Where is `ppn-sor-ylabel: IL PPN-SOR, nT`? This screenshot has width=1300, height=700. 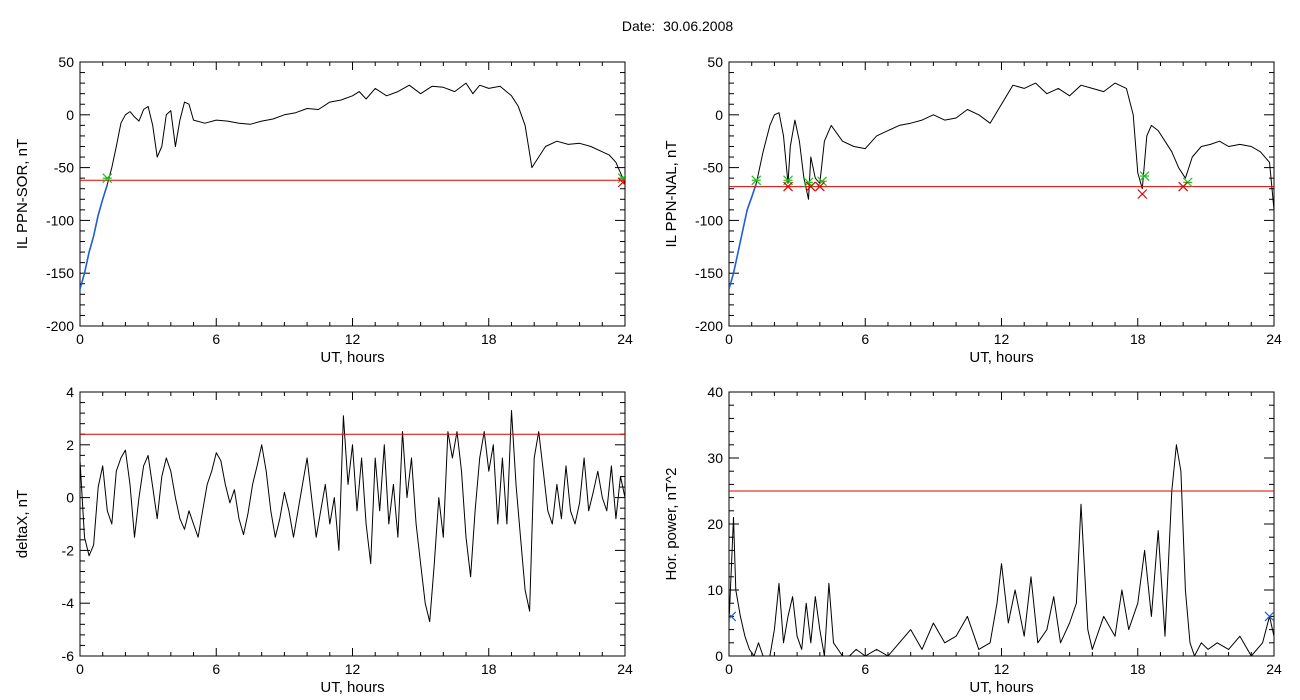 ppn-sor-ylabel: IL PPN-SOR, nT is located at coordinates (22, 194).